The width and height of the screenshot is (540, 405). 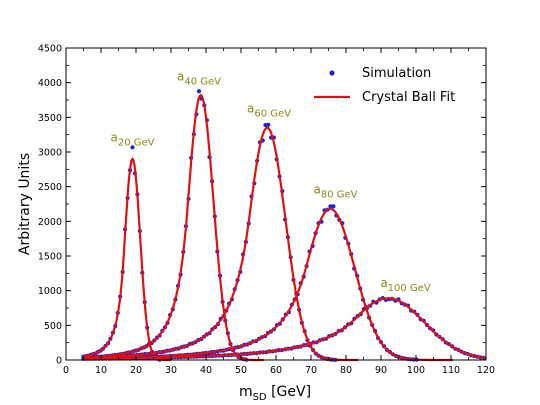 What do you see at coordinates (346, 370) in the screenshot?
I see `x-tick-label: 80` at bounding box center [346, 370].